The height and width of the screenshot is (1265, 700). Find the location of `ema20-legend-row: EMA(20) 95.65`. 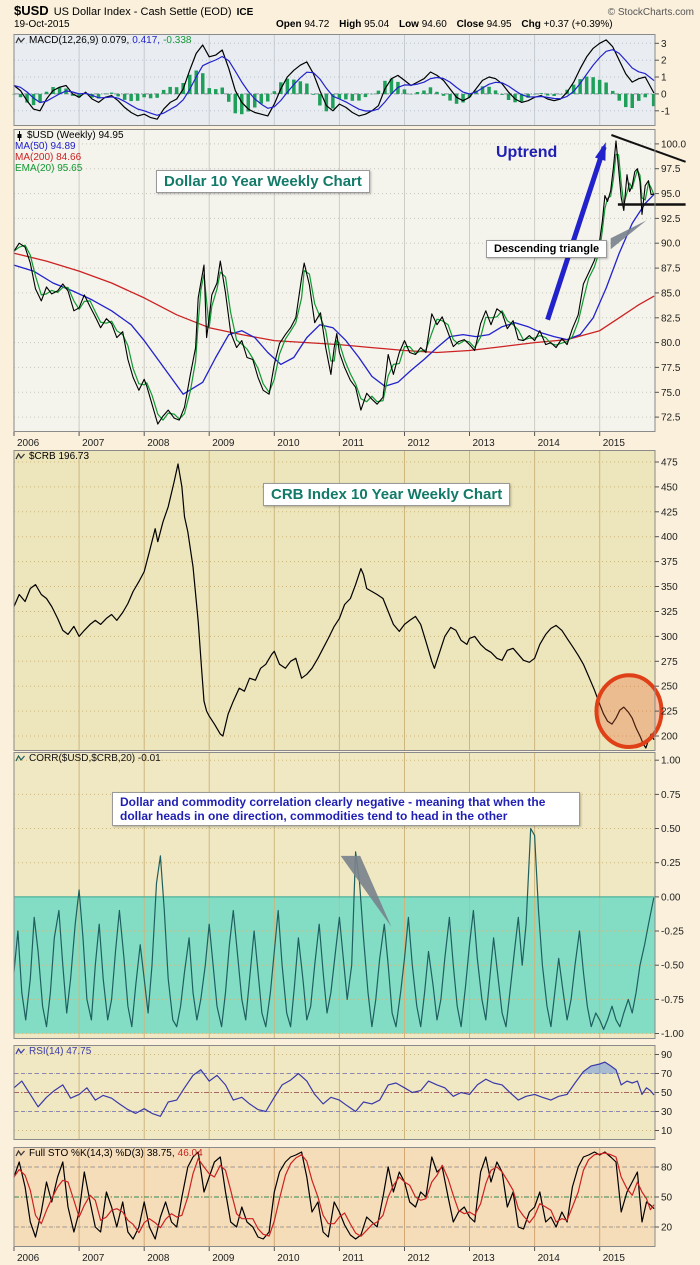

ema20-legend-row: EMA(20) 95.65 is located at coordinates (69, 168).